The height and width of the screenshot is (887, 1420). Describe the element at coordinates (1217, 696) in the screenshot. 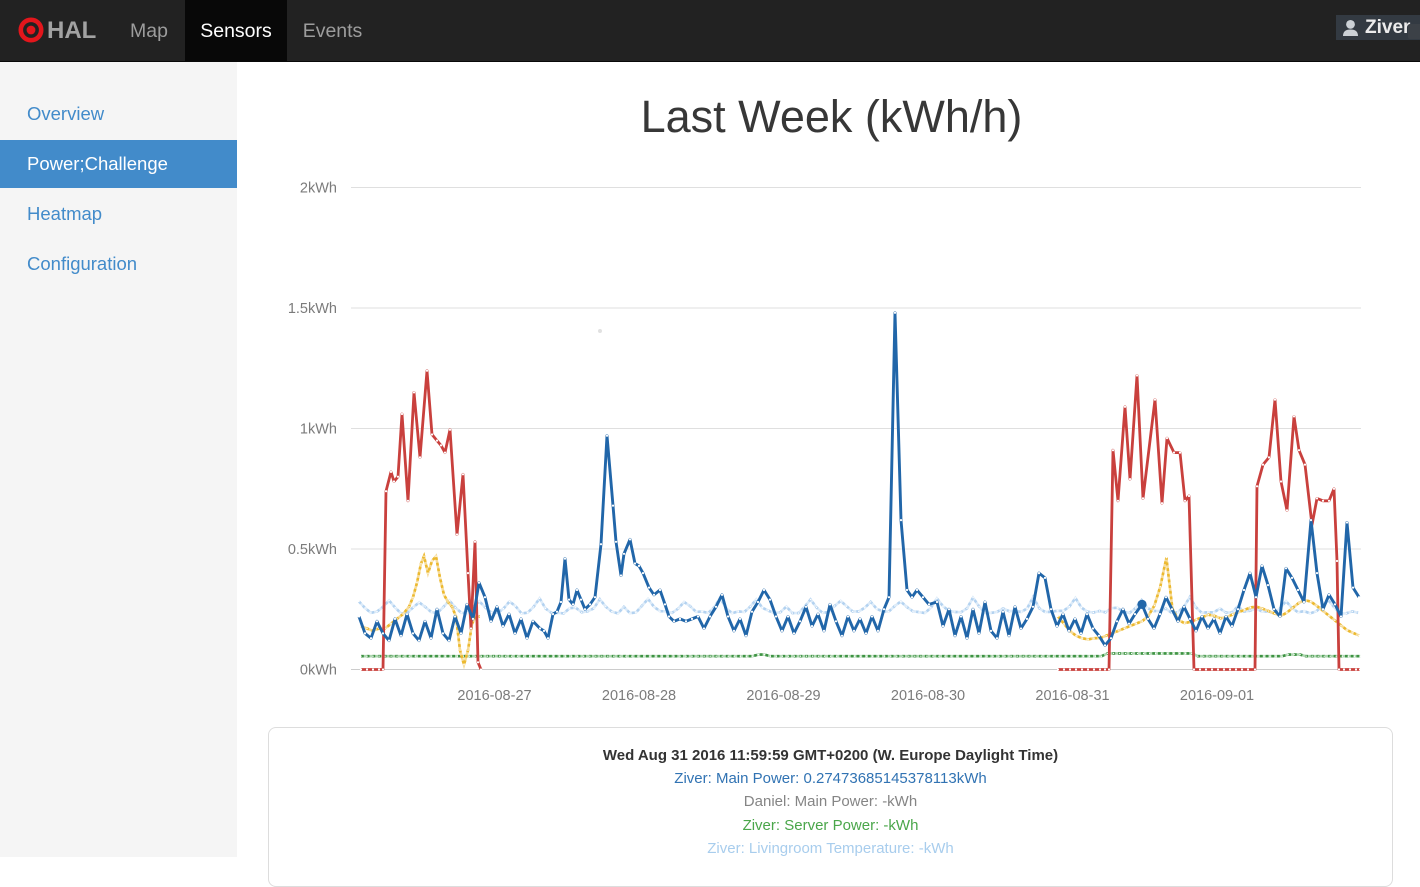

I see `svg-text: 2016-09-01` at that location.